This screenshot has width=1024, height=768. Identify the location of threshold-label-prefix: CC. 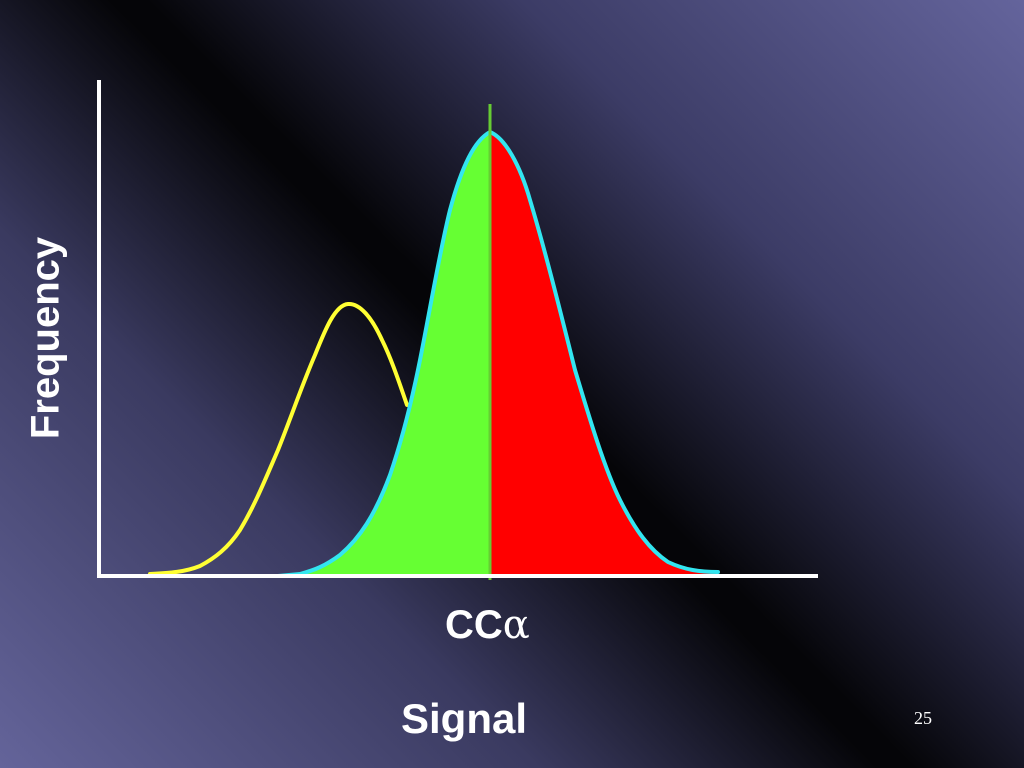
(474, 625).